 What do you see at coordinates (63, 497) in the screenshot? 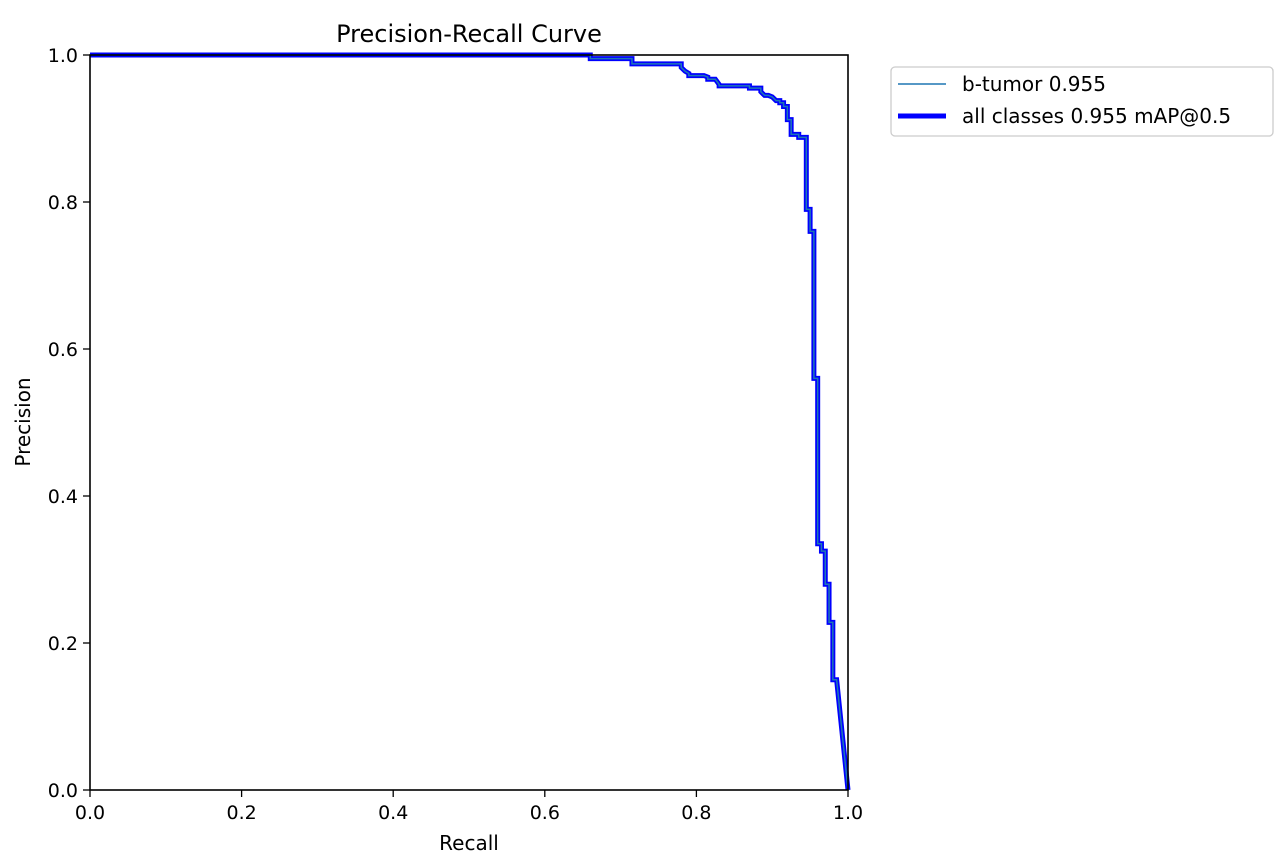
I see `y-tick-label-2: 0.4` at bounding box center [63, 497].